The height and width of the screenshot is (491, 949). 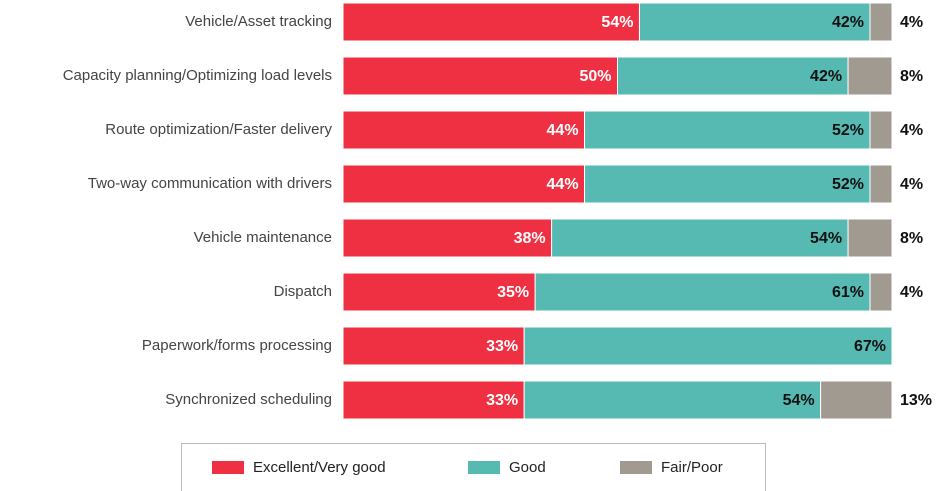 I want to click on category-label: Capacity planning/Optimizing load levels, so click(x=197, y=75).